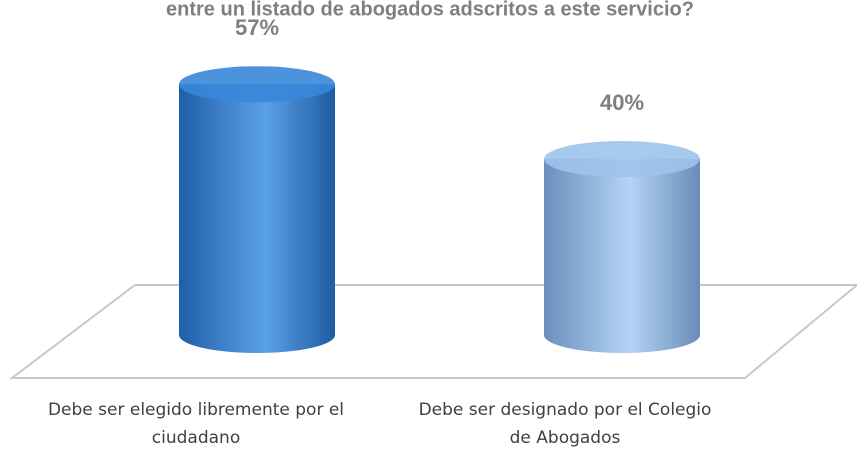 The width and height of the screenshot is (857, 450). Describe the element at coordinates (622, 102) in the screenshot. I see `value-label: 40%` at that location.